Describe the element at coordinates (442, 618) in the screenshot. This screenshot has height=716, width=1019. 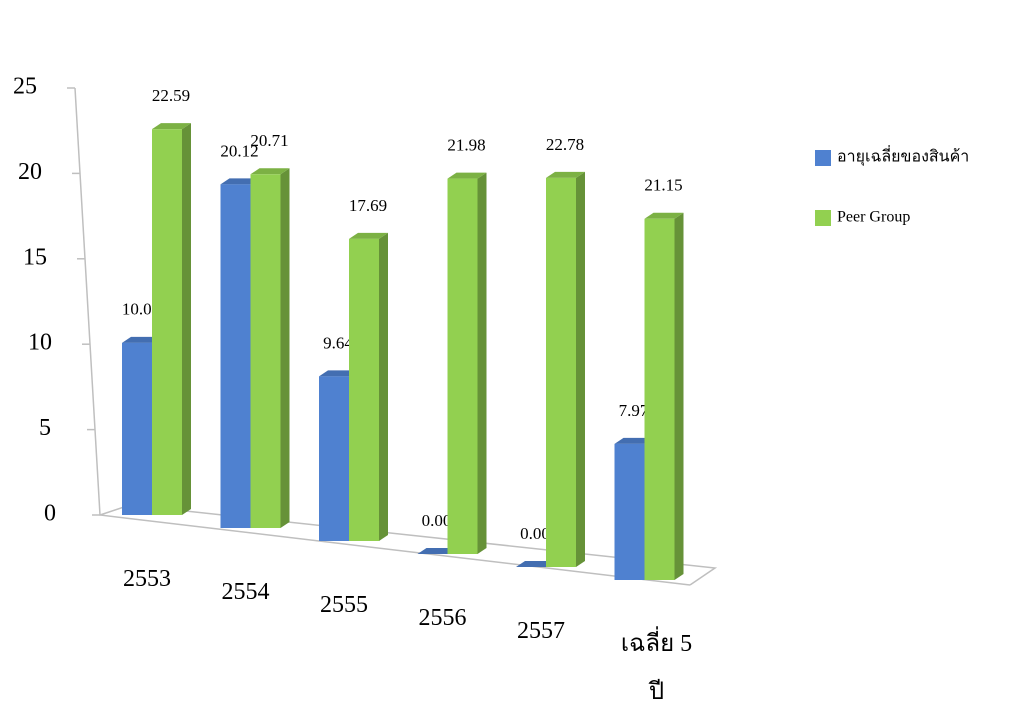
I see `x-tick-label: 2556` at that location.